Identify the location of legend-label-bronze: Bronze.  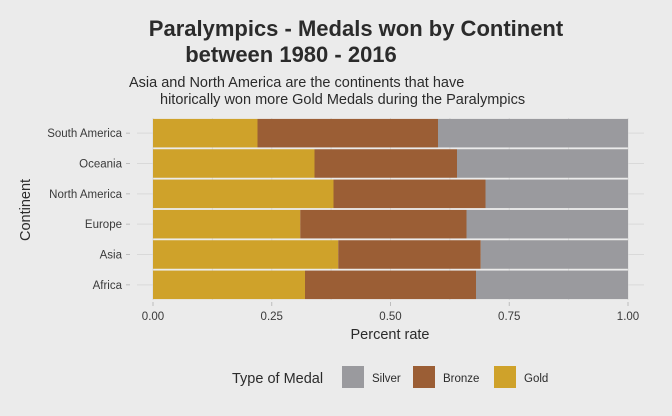
(461, 379).